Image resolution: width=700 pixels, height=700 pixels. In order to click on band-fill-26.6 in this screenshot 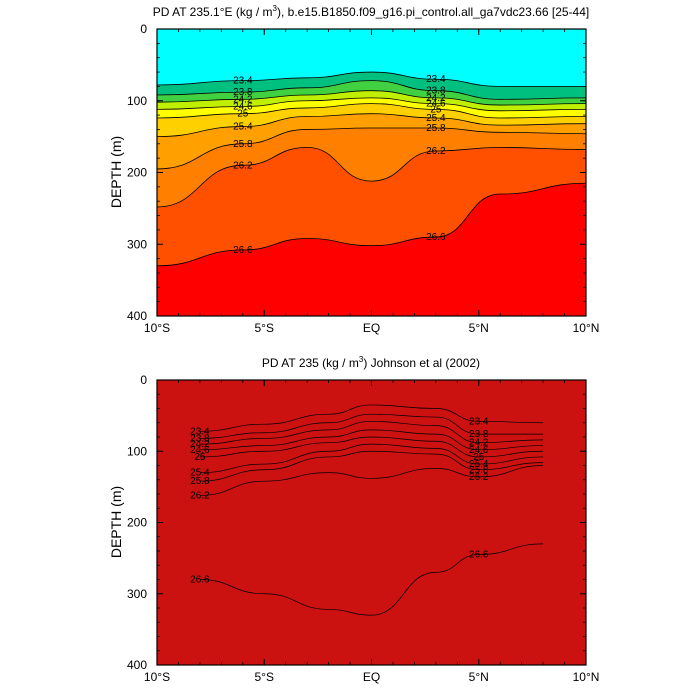, I will do `click(371, 249)`.